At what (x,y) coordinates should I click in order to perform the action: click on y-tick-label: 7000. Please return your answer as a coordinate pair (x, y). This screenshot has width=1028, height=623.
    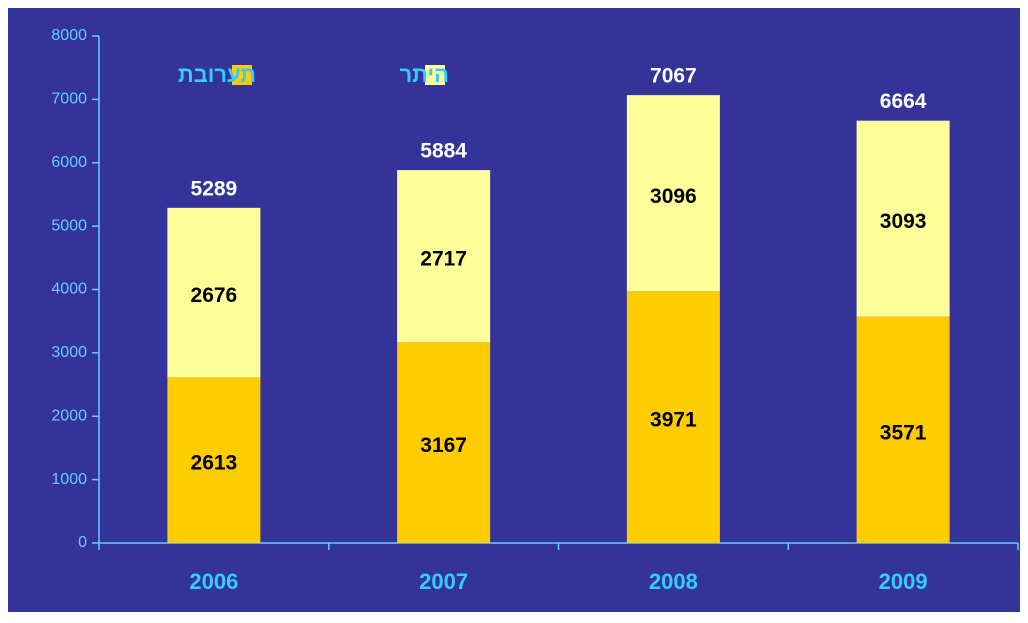
    Looking at the image, I should click on (69, 99).